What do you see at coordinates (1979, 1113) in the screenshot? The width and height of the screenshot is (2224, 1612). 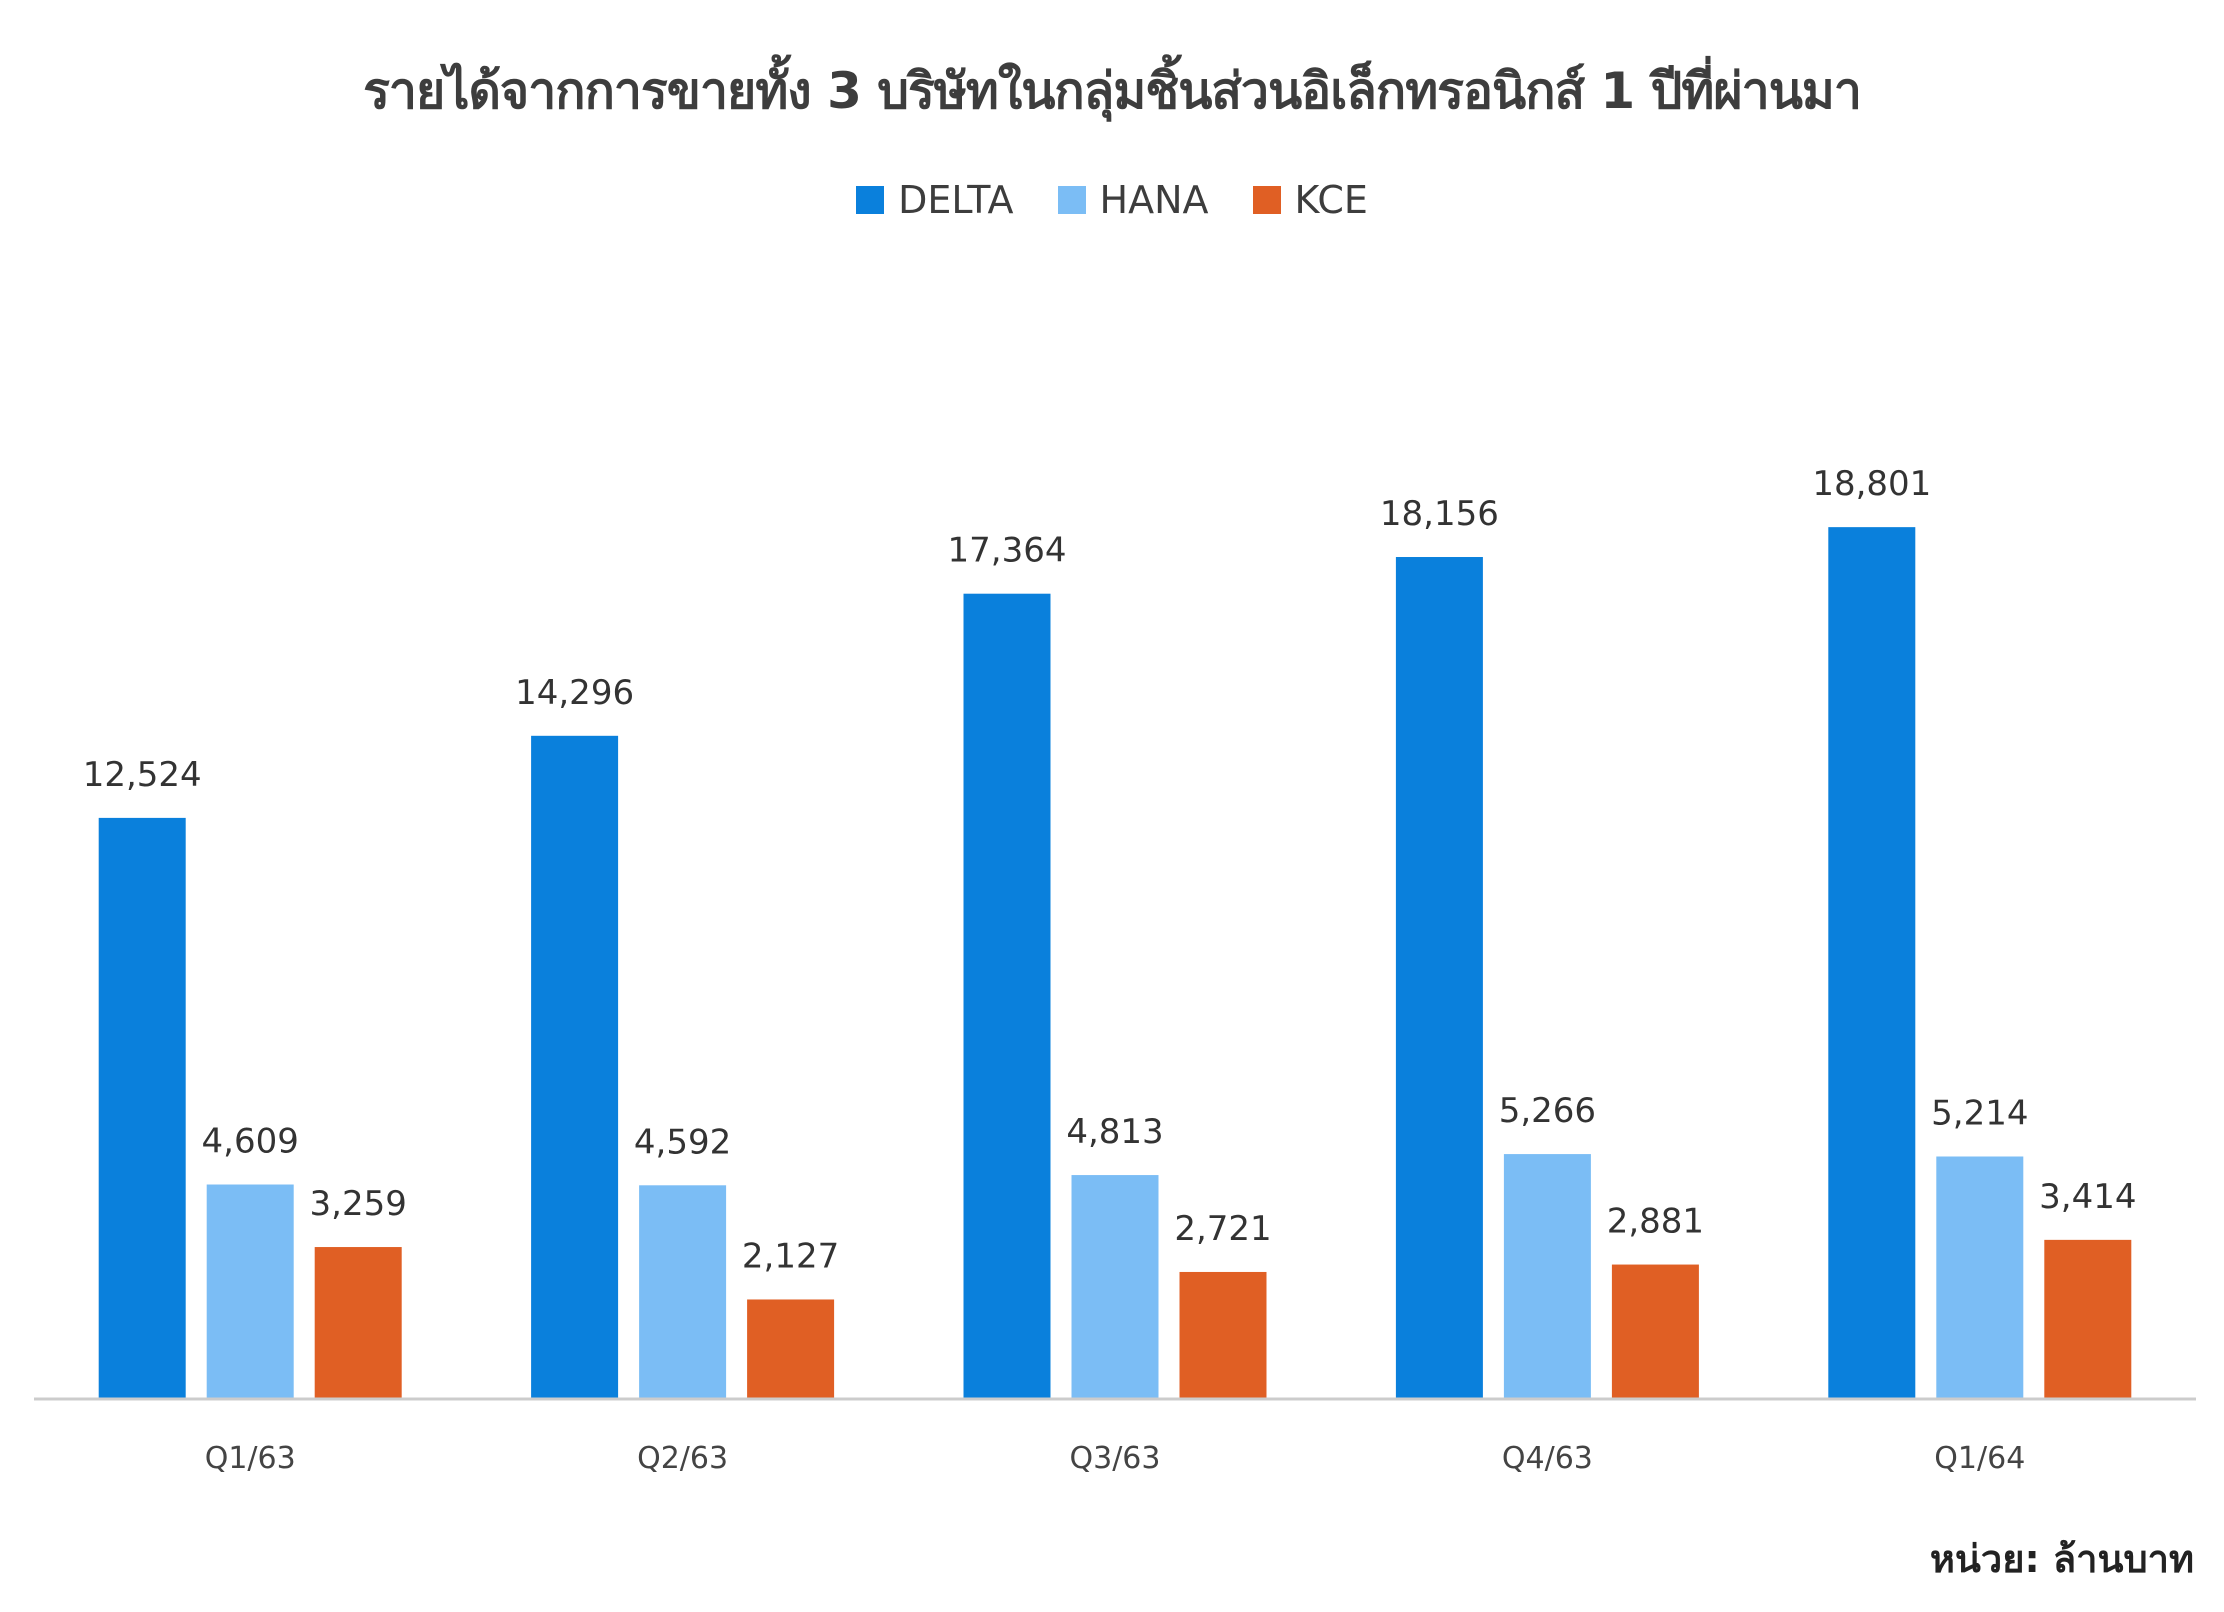 I see `data-label-hana-5: 5,214` at bounding box center [1979, 1113].